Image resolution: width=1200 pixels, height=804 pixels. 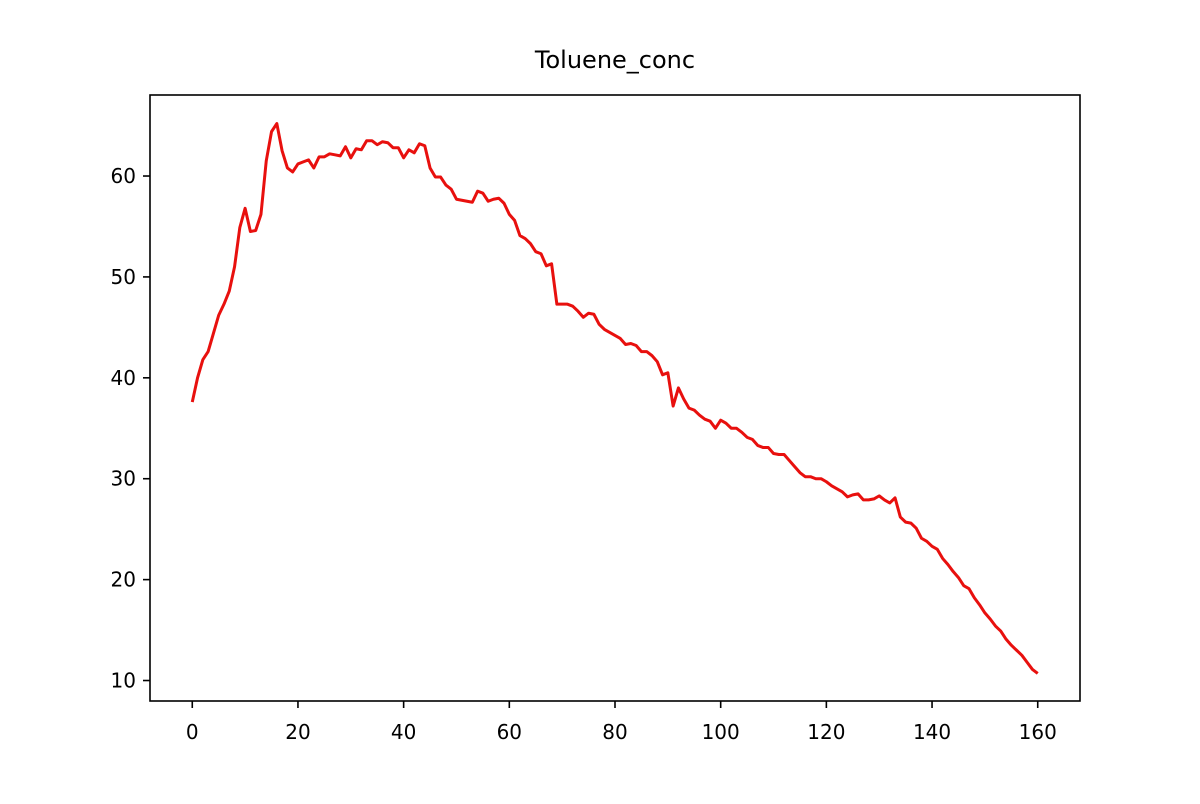 What do you see at coordinates (1038, 732) in the screenshot?
I see `x-tick-label: 160` at bounding box center [1038, 732].